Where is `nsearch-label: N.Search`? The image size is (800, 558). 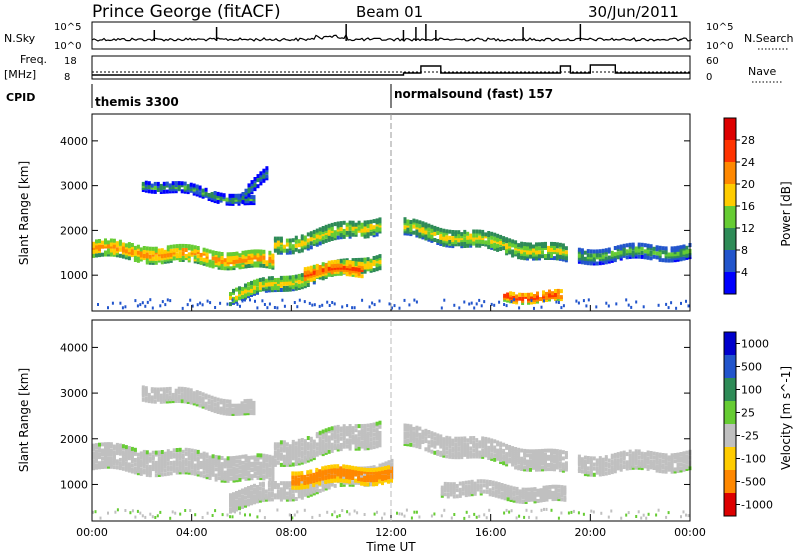
nsearch-label: N.Search is located at coordinates (769, 38).